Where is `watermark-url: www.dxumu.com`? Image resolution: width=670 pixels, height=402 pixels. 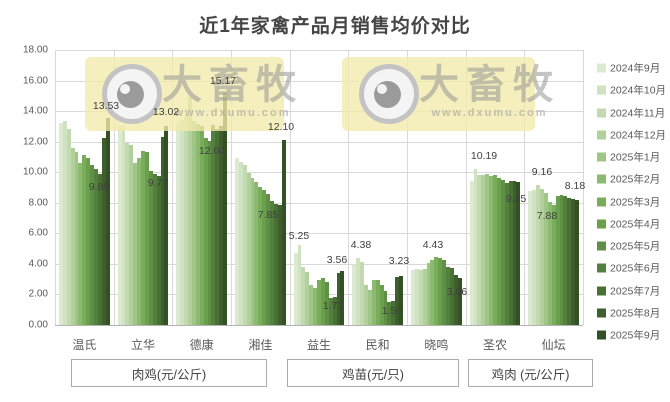
watermark-url: www.dxumu.com is located at coordinates (232, 113).